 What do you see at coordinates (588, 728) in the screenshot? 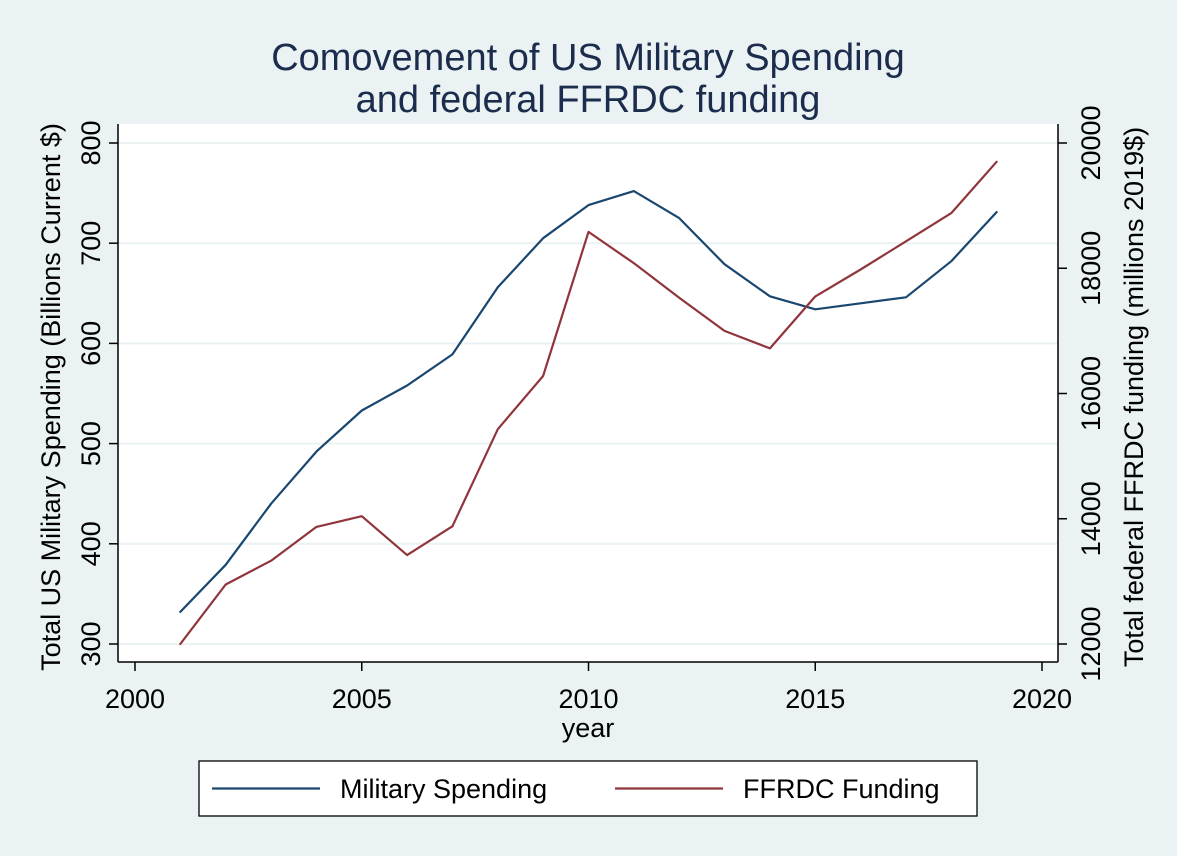
I see `x-axis-label: year` at bounding box center [588, 728].